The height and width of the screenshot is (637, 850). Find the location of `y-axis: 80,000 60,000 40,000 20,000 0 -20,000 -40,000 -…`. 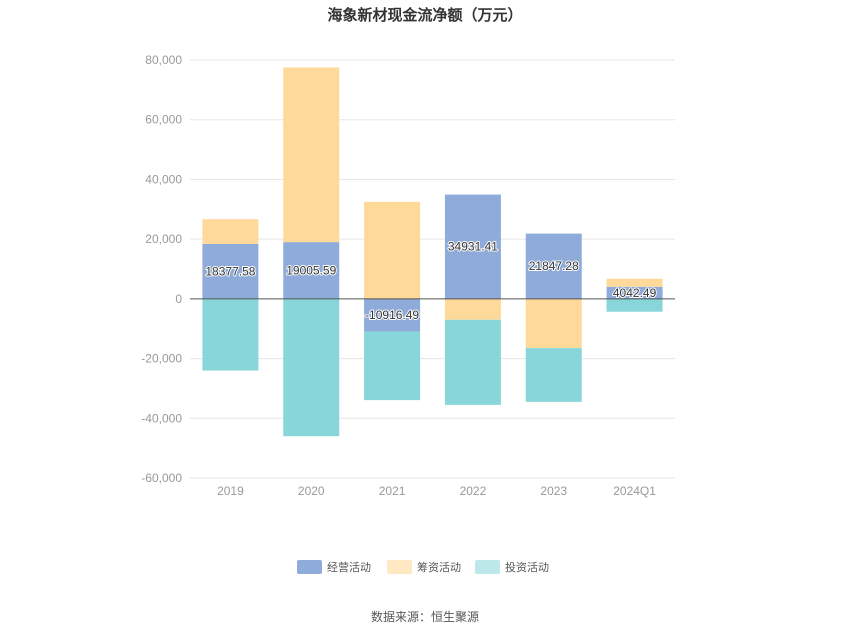

y-axis: 80,000 60,000 40,000 20,000 0 -20,000 -40,000 -… is located at coordinates (161, 269).